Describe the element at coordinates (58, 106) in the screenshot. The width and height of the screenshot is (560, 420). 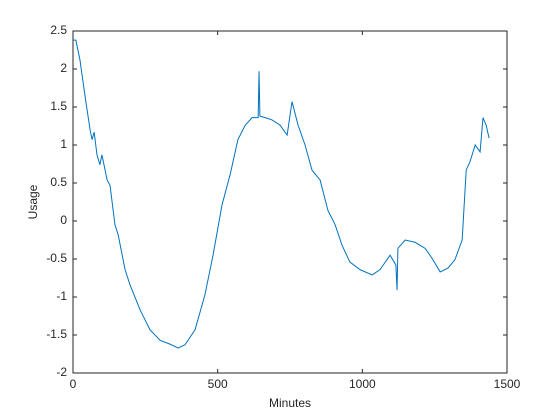
I see `y-tick-label: 1.5` at that location.